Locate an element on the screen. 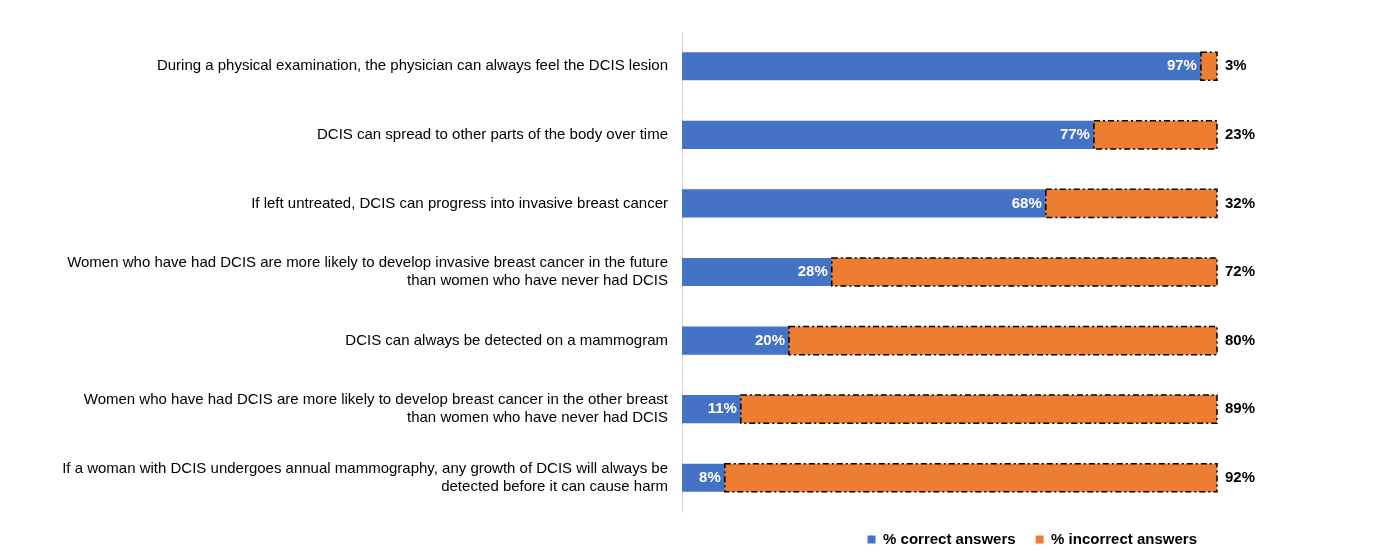 The width and height of the screenshot is (1387, 557). y-tick-label: If a woman with DCIS undergoes annual mammography, any growth of DCIS will always be detected before it can cause harm is located at coordinates (365, 476).